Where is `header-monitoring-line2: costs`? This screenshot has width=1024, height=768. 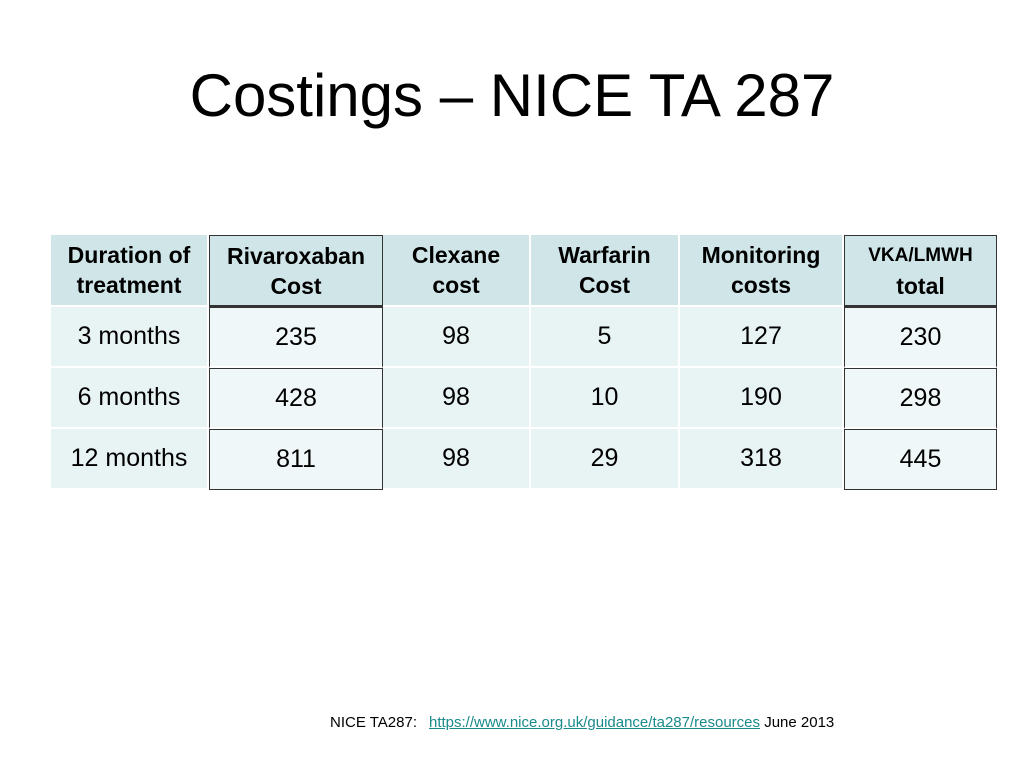 header-monitoring-line2: costs is located at coordinates (761, 285).